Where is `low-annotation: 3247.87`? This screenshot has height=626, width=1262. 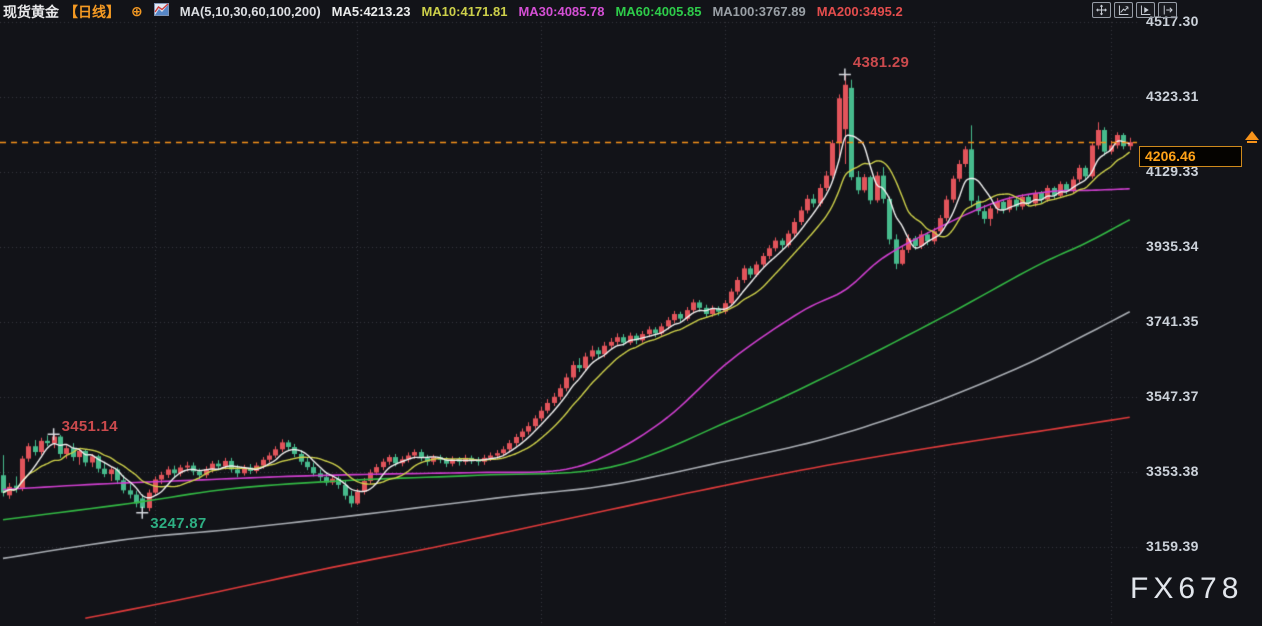
low-annotation: 3247.87 is located at coordinates (178, 523).